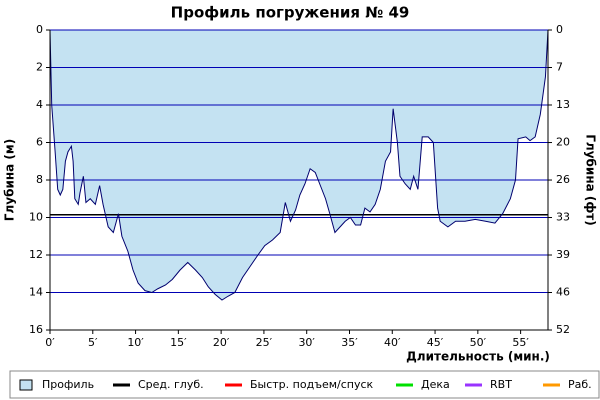 This screenshot has width=600, height=400. I want to click on legend-label: Дека, so click(435, 384).